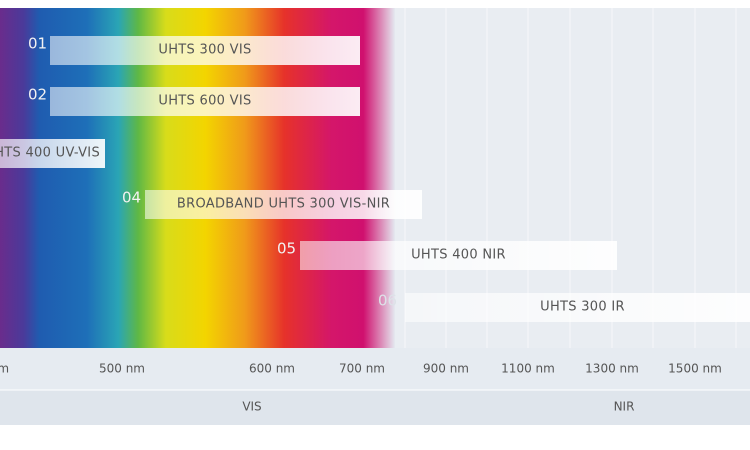  I want to click on axis-band, so click(375, 369).